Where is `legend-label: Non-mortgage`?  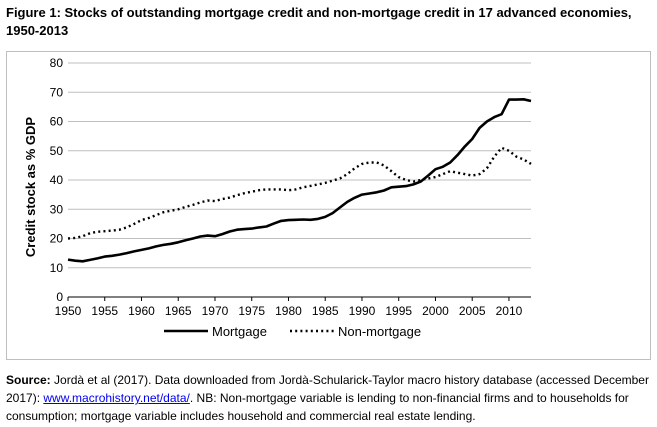 legend-label: Non-mortgage is located at coordinates (379, 331).